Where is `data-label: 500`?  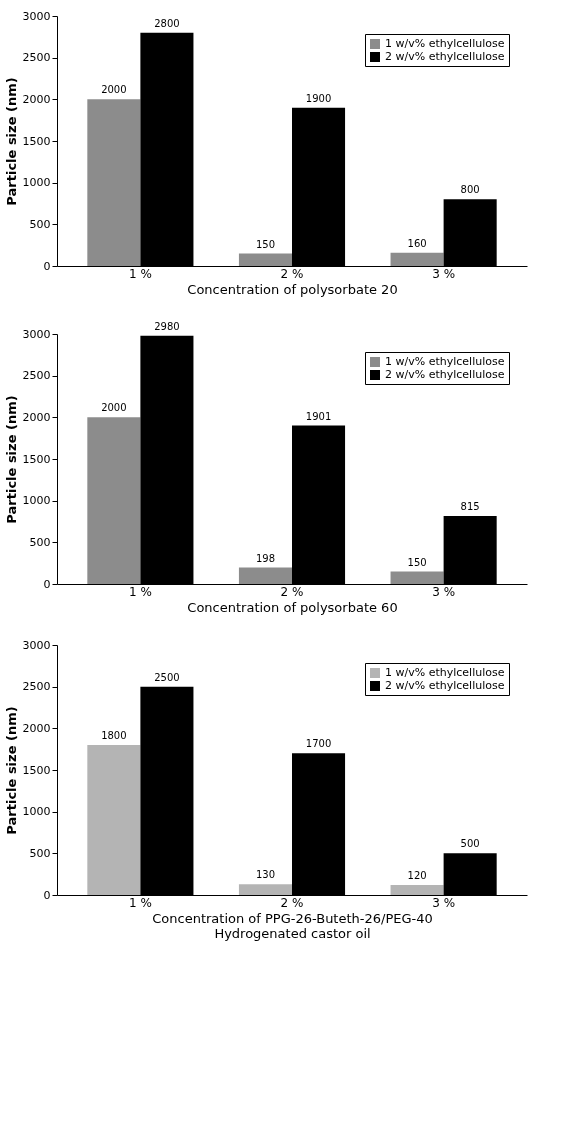 data-label: 500 is located at coordinates (470, 844).